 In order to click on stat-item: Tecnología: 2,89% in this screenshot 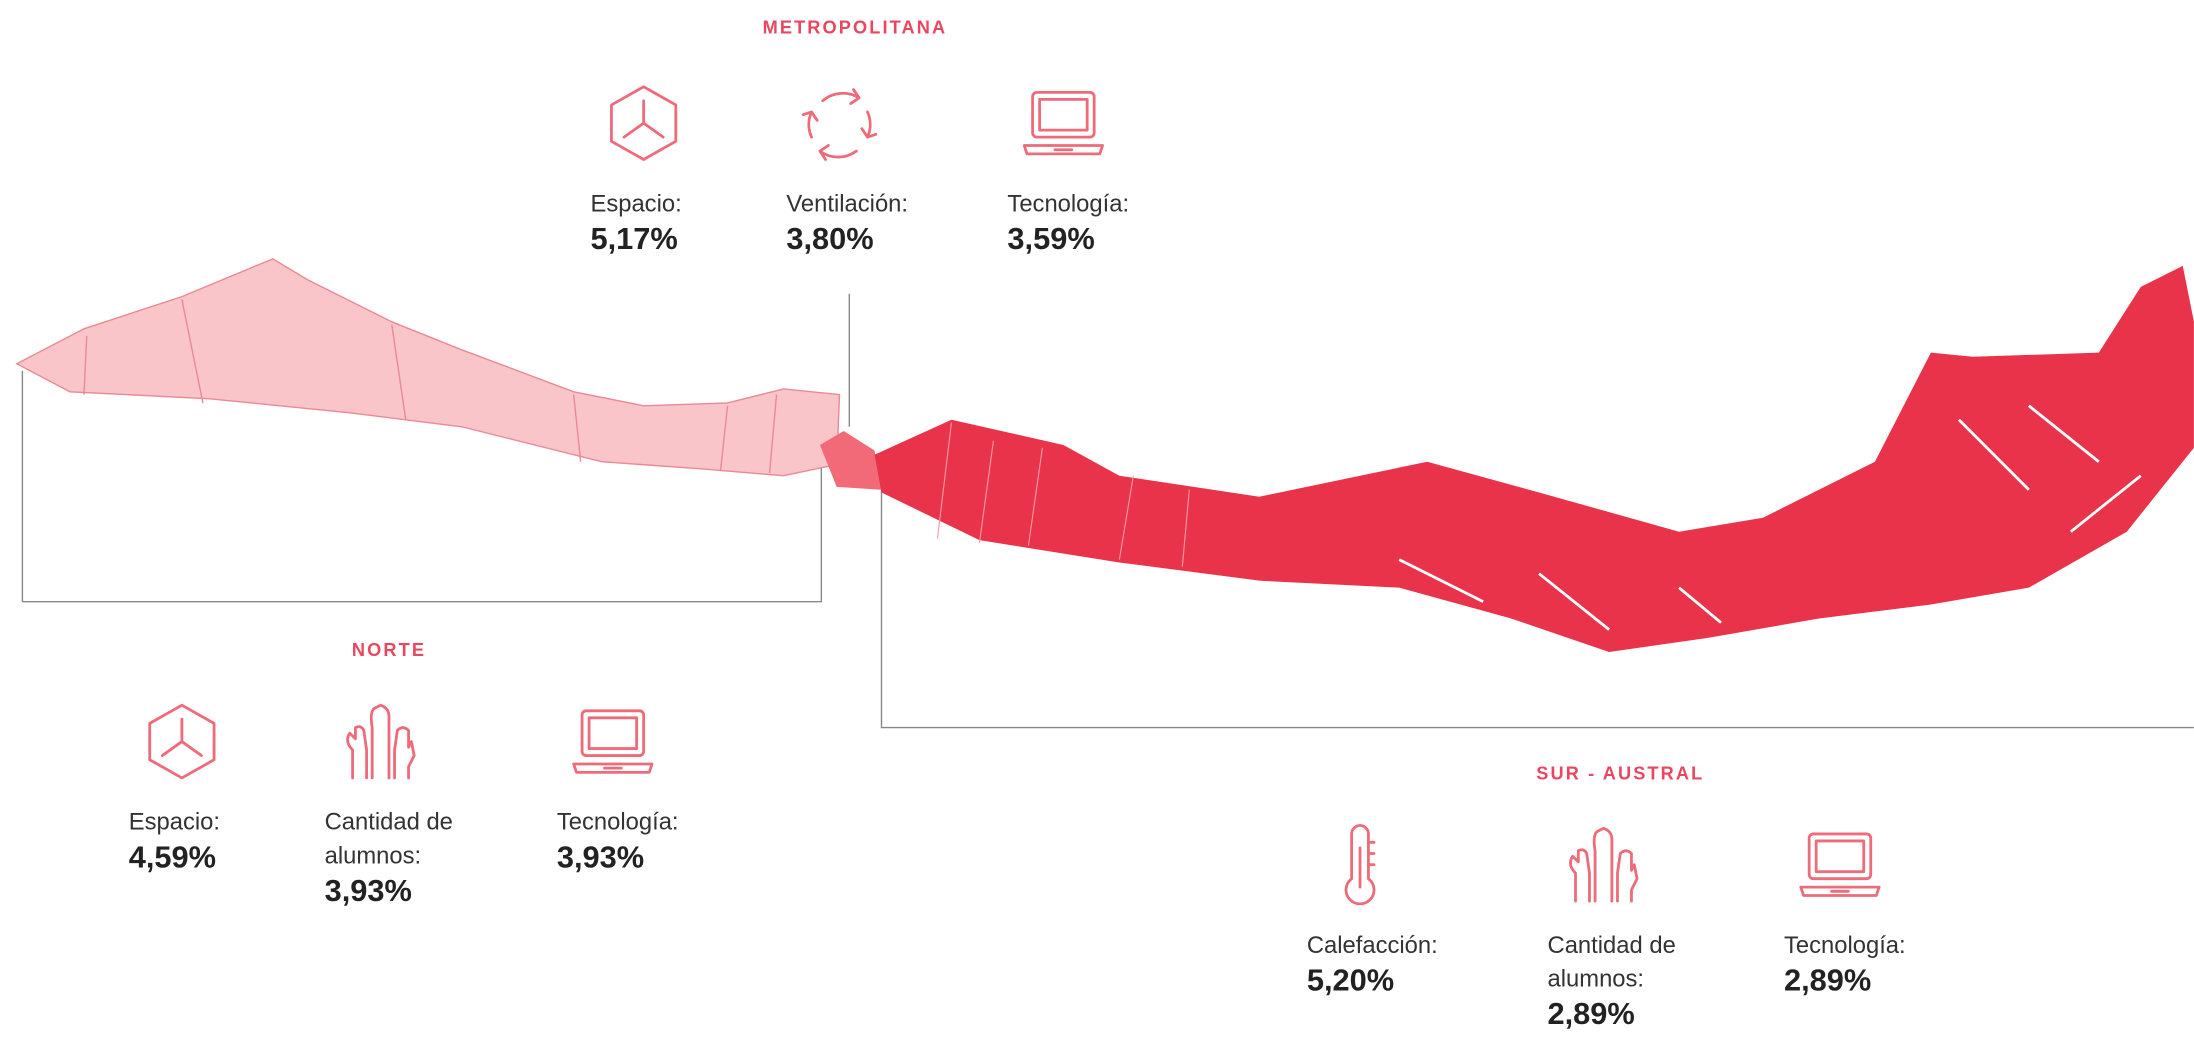, I will do `click(1875, 911)`.